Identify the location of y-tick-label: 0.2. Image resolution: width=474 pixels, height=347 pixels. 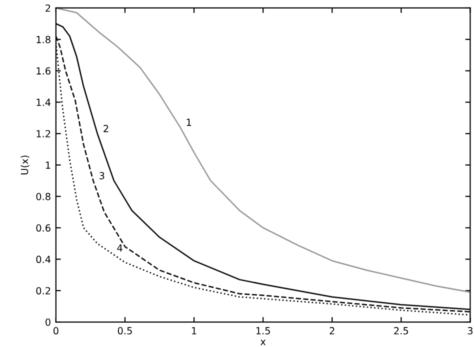
(43, 290).